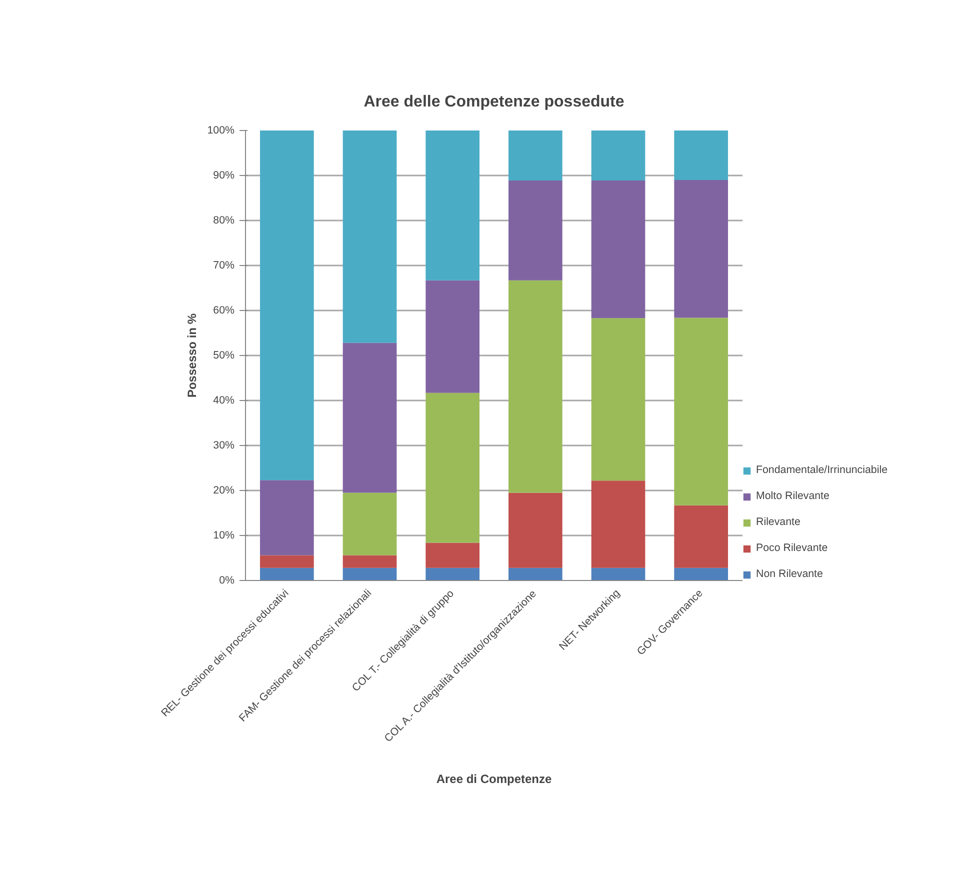 This screenshot has height=881, width=977. I want to click on y-tick-label: 70%, so click(224, 266).